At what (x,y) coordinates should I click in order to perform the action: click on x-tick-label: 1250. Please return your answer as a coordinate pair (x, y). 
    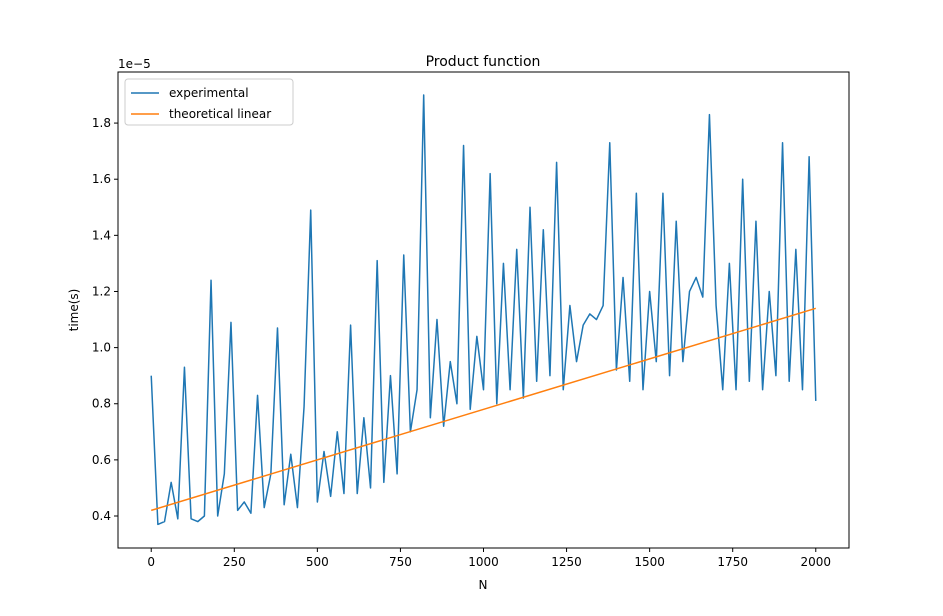
    Looking at the image, I should click on (566, 562).